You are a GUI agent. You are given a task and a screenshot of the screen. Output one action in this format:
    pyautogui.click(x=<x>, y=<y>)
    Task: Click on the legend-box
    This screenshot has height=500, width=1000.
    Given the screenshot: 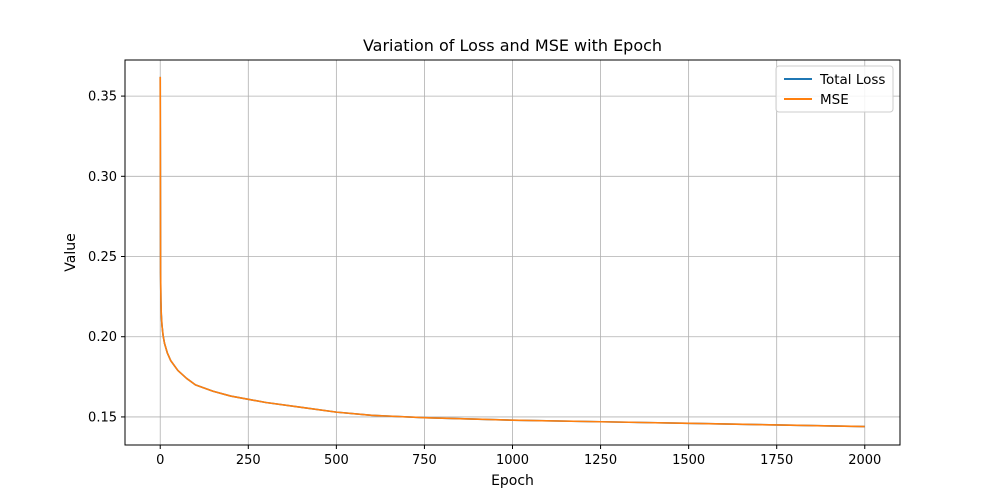 What is the action you would take?
    pyautogui.click(x=834, y=89)
    